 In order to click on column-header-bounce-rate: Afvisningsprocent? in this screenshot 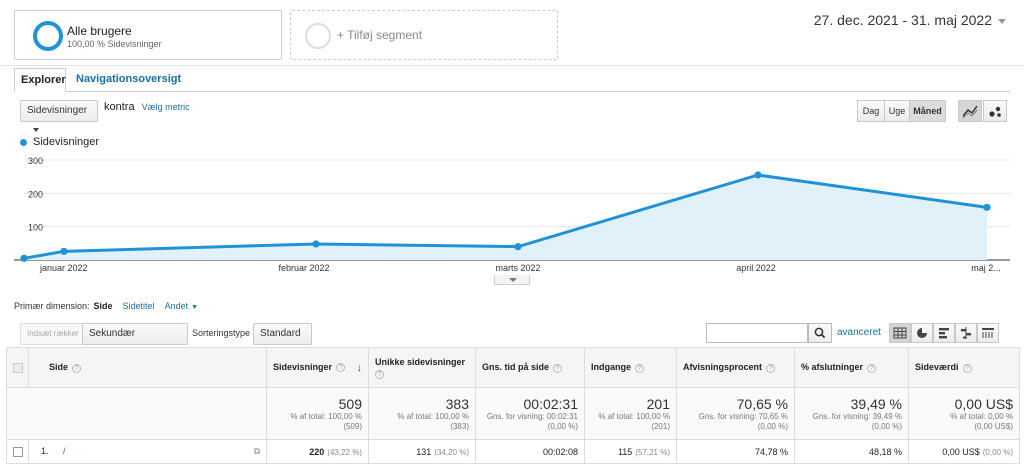, I will do `click(735, 367)`.